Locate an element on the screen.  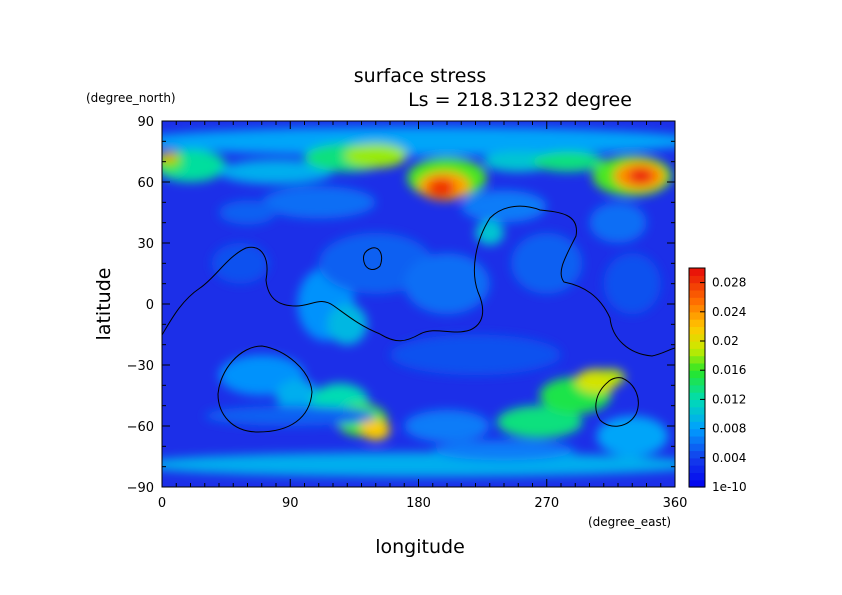
x-tick-label: 180 is located at coordinates (418, 503).